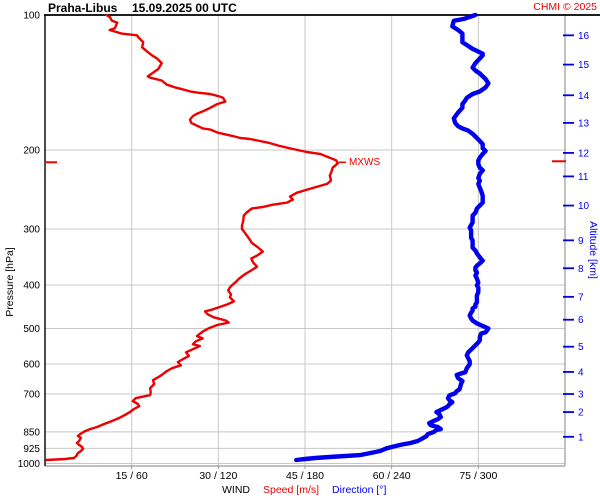  What do you see at coordinates (31, 151) in the screenshot?
I see `pressure-tick-label: 200` at bounding box center [31, 151].